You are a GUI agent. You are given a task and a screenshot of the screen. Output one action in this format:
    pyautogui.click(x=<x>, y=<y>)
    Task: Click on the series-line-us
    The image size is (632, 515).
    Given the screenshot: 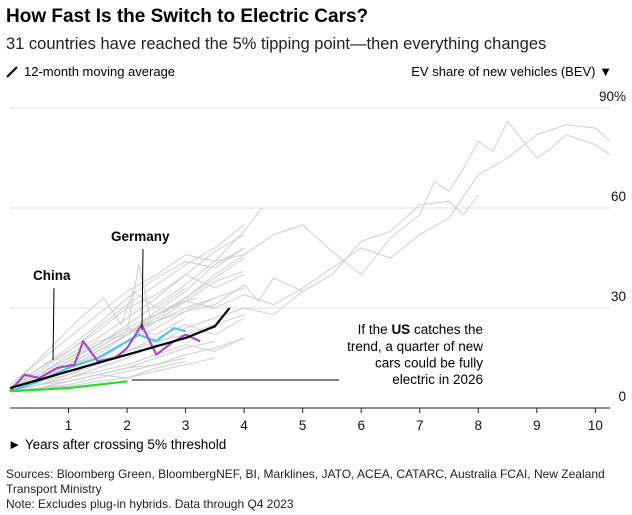 What is the action you would take?
    pyautogui.click(x=68, y=386)
    